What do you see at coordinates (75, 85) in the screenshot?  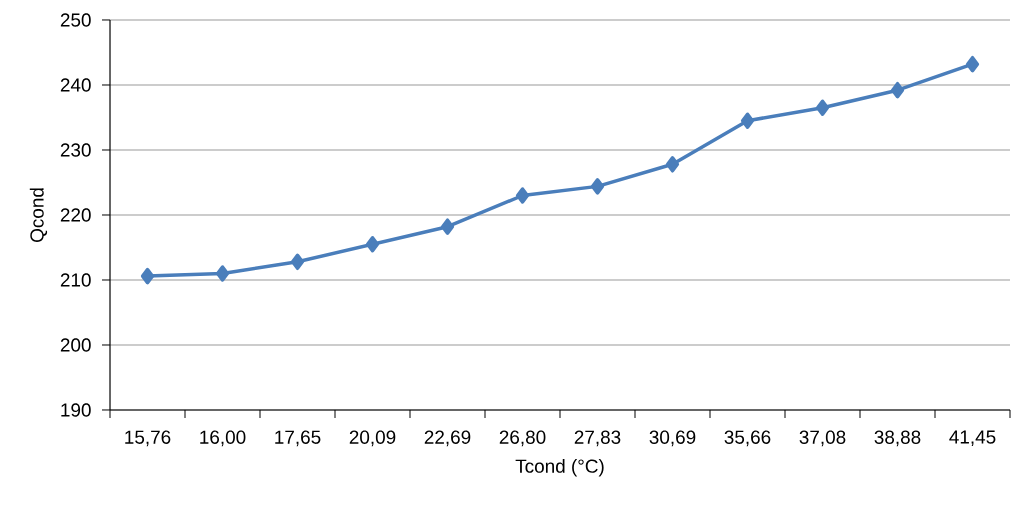 I see `y-tick-label: 240` at bounding box center [75, 85].